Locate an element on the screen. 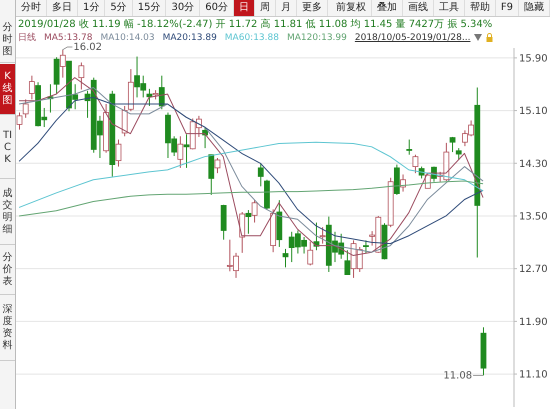 The height and width of the screenshot is (409, 550). text: 分时 is located at coordinates (31, 8).